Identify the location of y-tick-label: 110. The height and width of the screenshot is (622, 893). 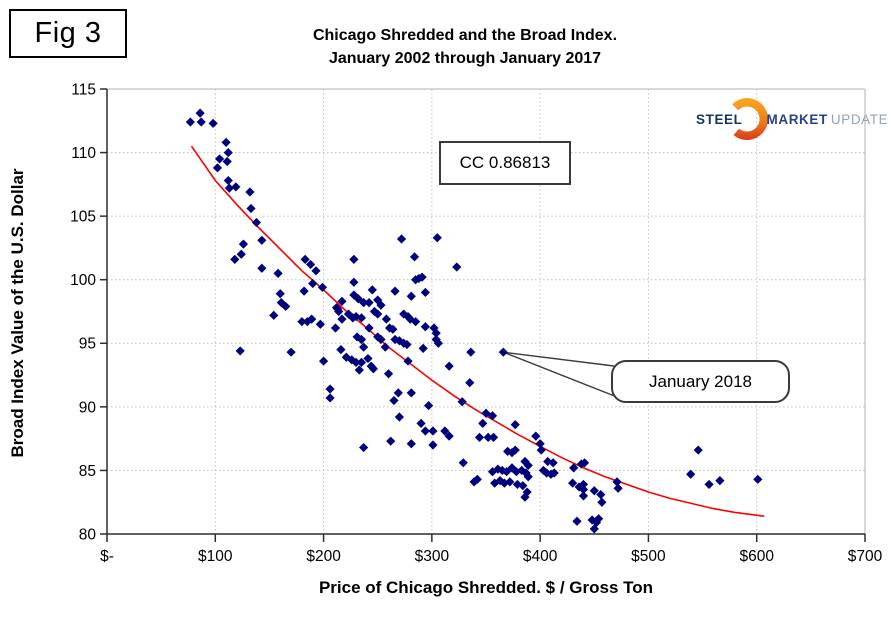
(83, 153).